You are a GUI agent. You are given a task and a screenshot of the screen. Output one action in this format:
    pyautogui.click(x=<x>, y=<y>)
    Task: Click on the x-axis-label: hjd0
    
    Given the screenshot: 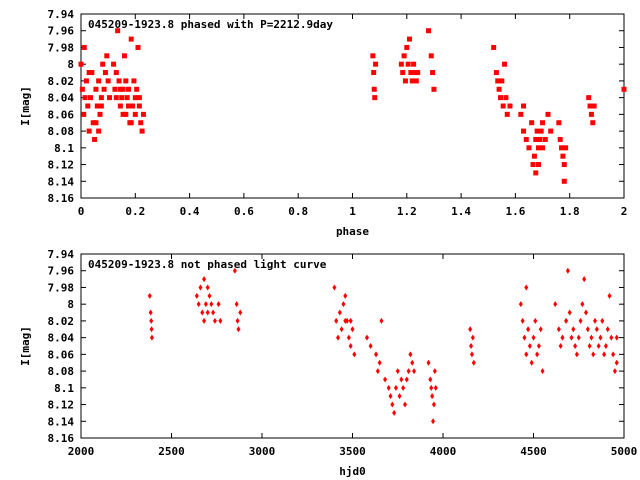 What is the action you would take?
    pyautogui.click(x=352, y=471)
    